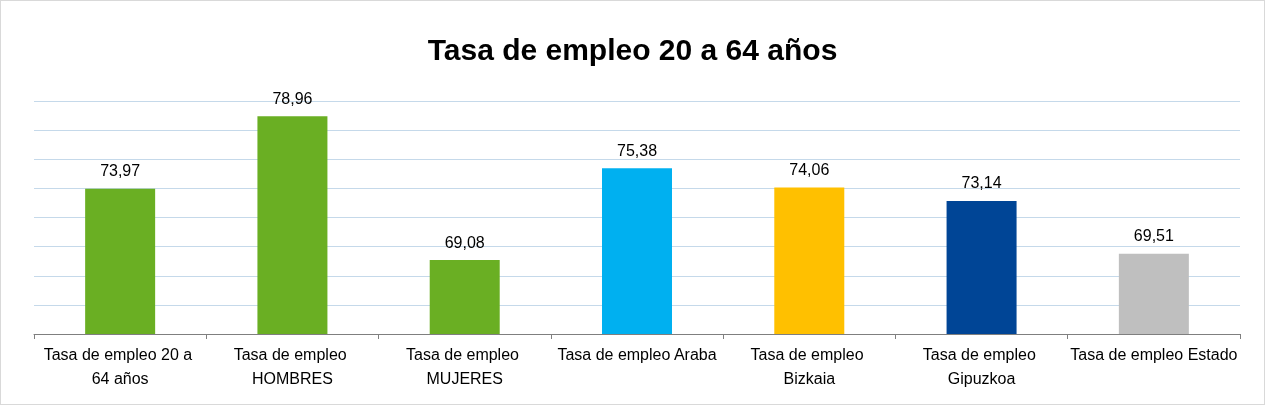 Image resolution: width=1265 pixels, height=405 pixels. What do you see at coordinates (120, 366) in the screenshot?
I see `x-tick-label: Tasa de empleo 20 a 64 años` at bounding box center [120, 366].